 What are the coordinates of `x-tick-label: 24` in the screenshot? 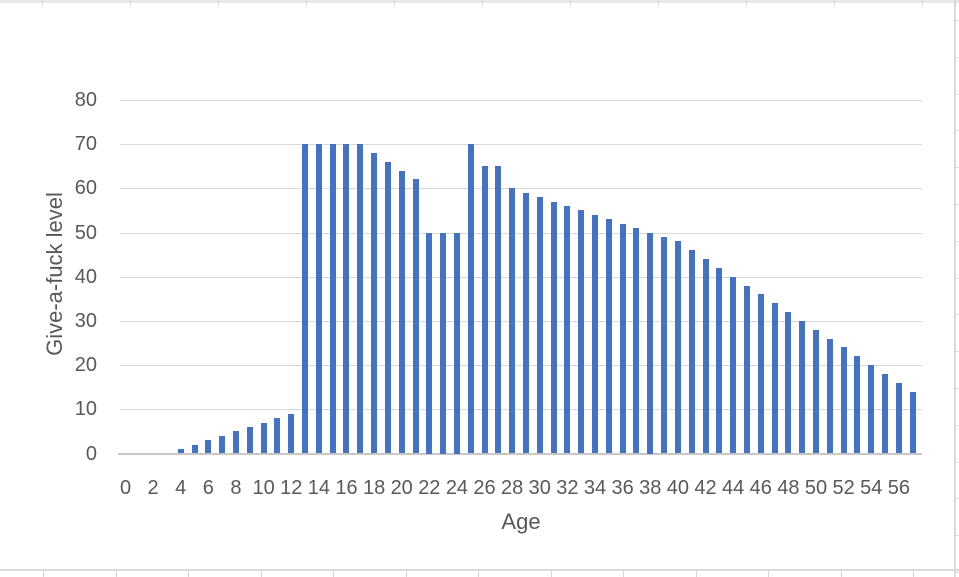 It's located at (457, 488).